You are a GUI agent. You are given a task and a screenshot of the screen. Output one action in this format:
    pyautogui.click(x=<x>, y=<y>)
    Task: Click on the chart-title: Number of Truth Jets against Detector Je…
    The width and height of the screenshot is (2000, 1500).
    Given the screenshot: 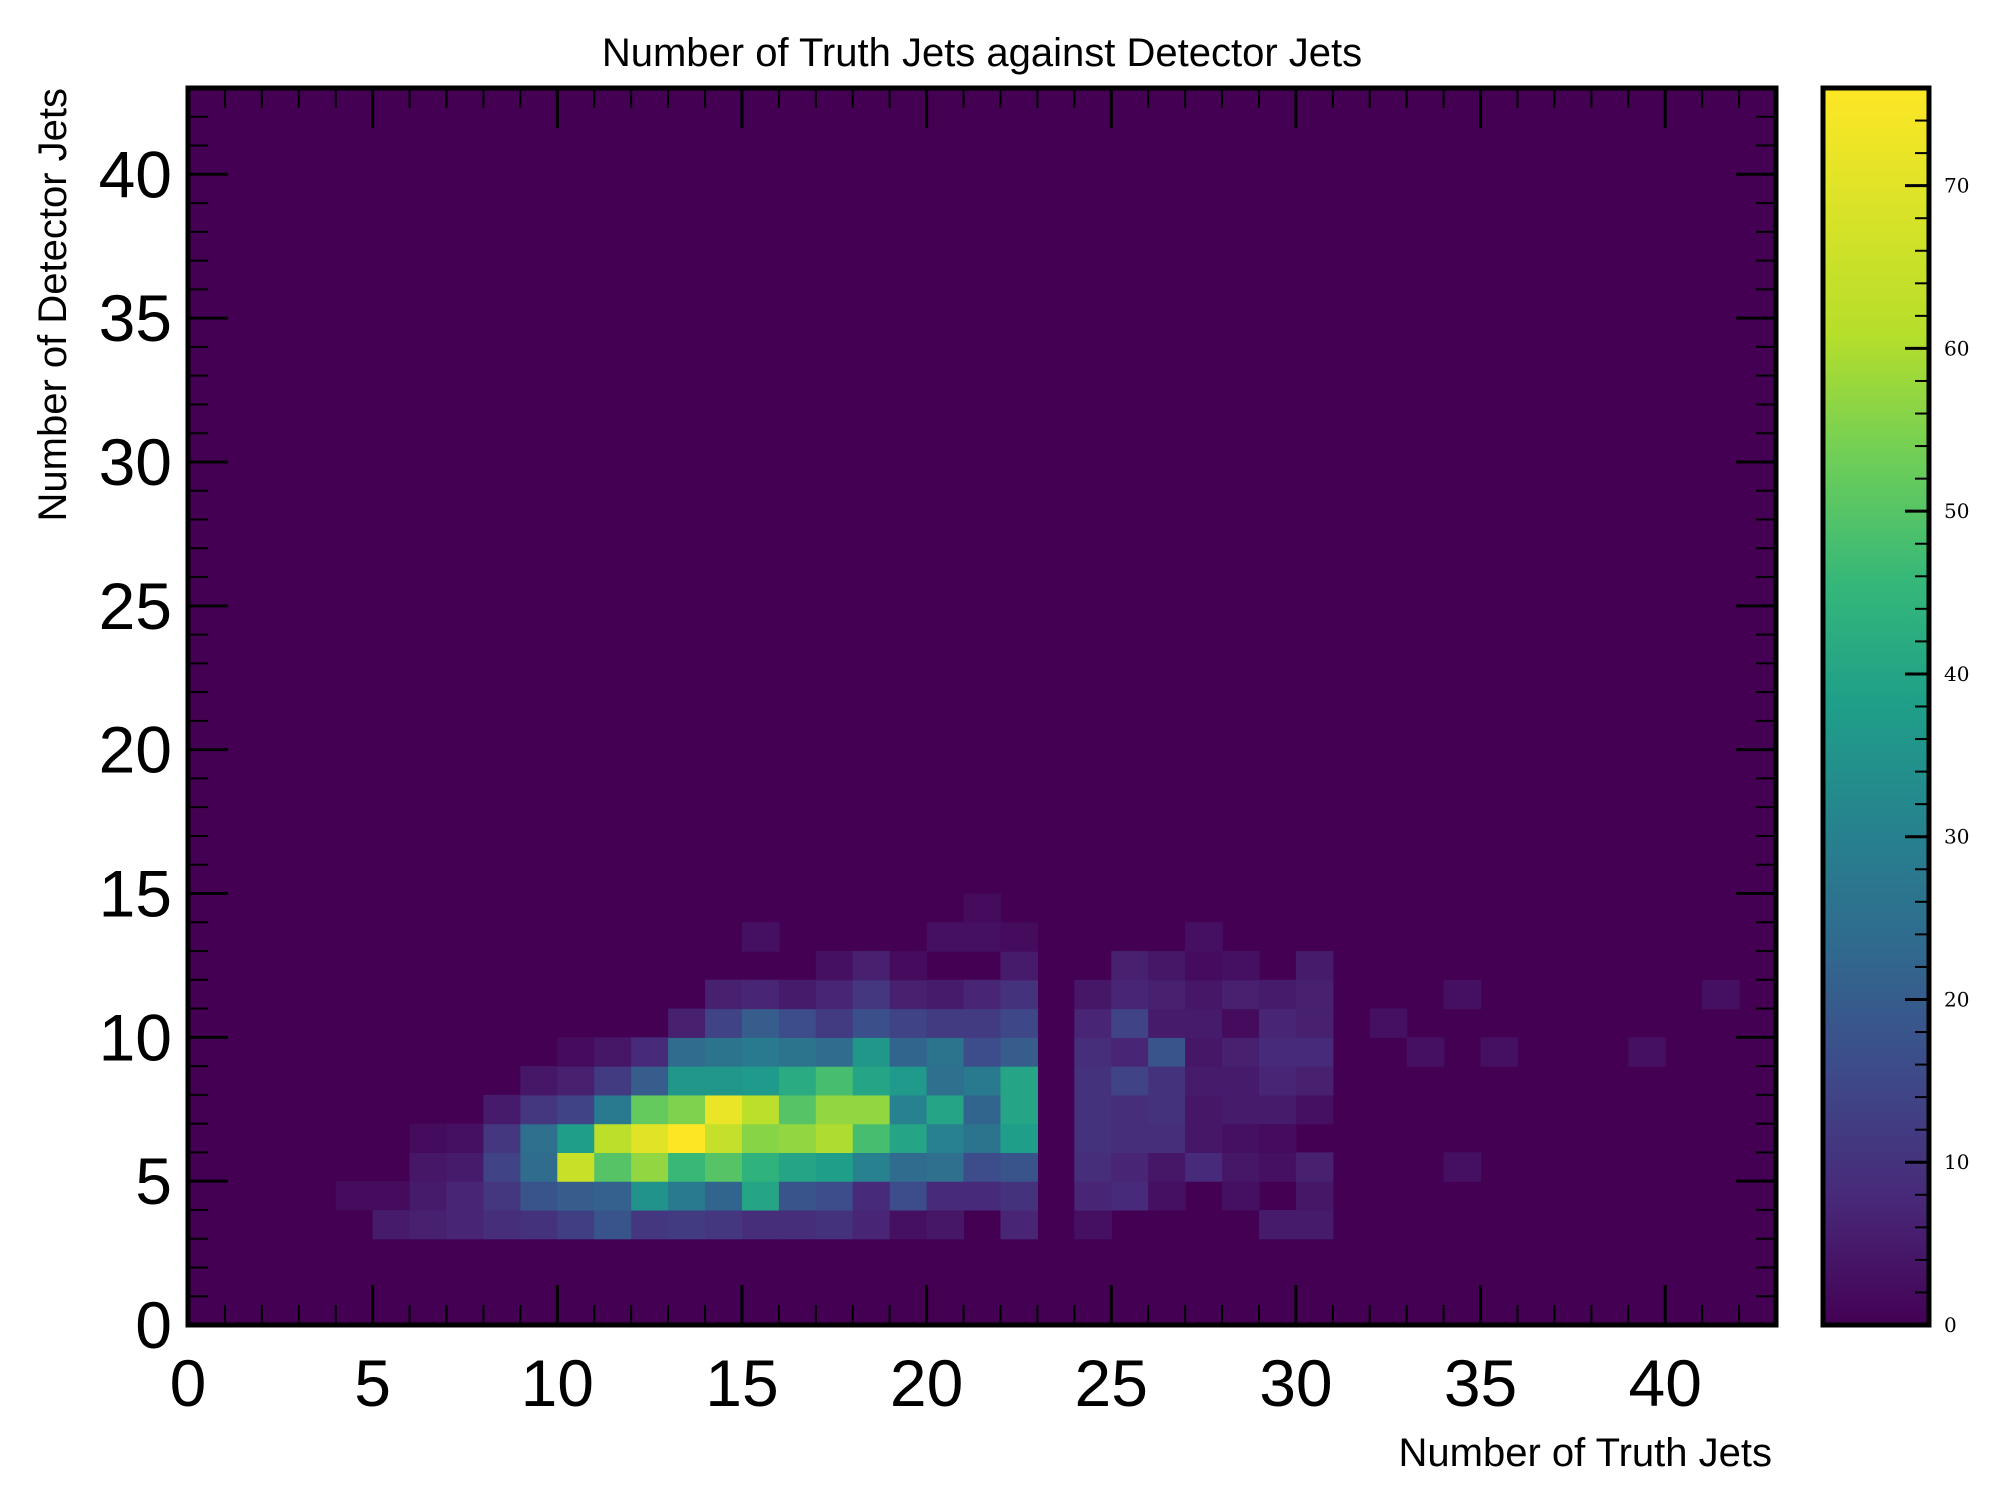 What is the action you would take?
    pyautogui.click(x=982, y=53)
    